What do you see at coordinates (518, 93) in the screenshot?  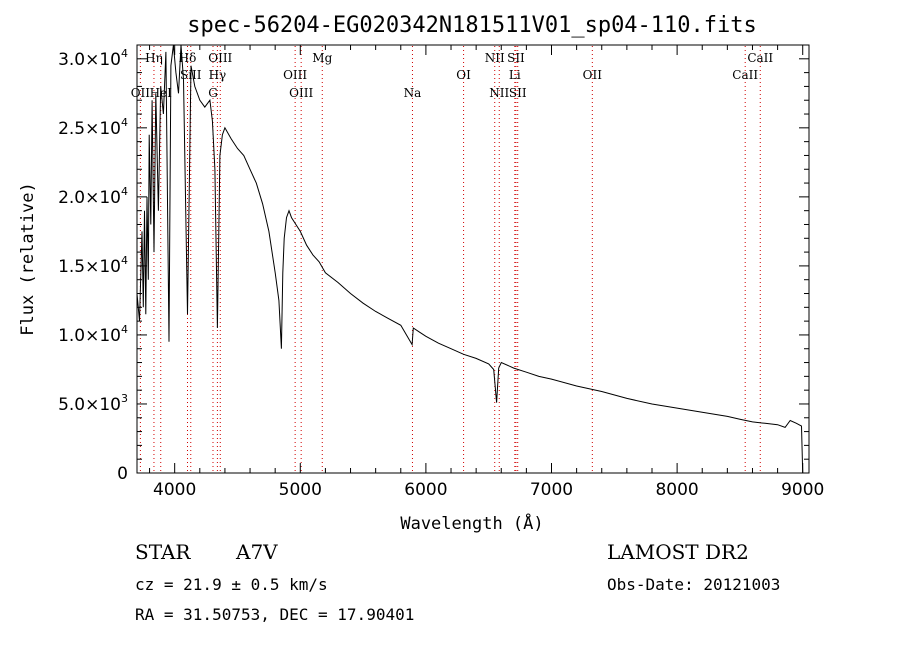 I see `marker-label-17: SII` at bounding box center [518, 93].